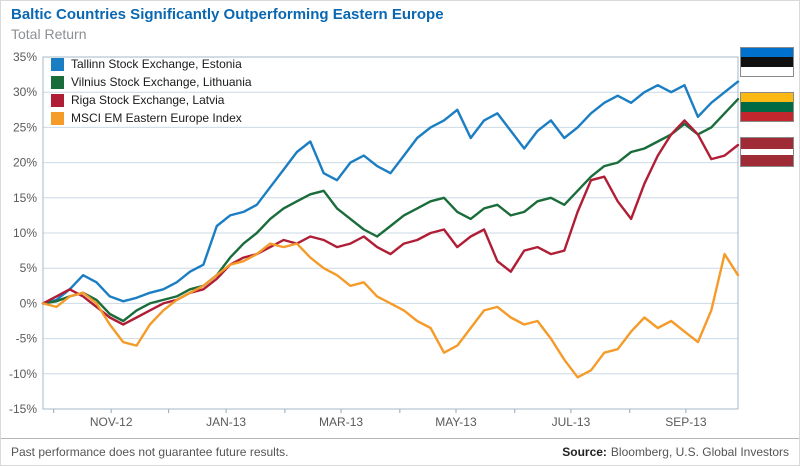  Describe the element at coordinates (49, 34) in the screenshot. I see `chart-subtitle: Total Return` at that location.